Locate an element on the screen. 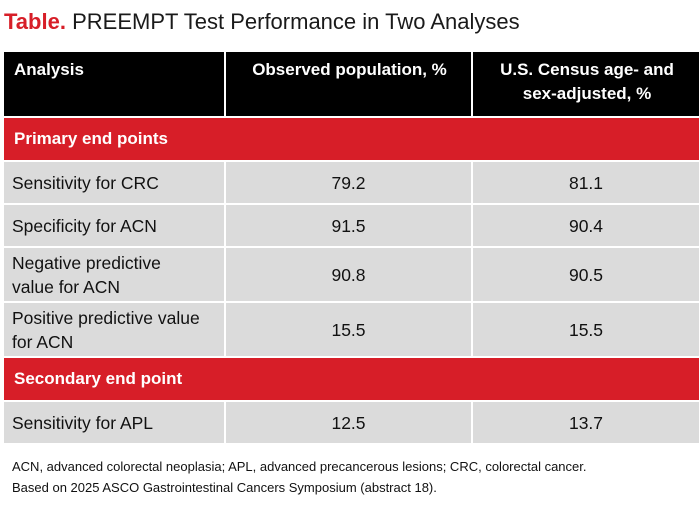  table-row: Sensitivity for CRC 79.2 81.1 is located at coordinates (351, 182).